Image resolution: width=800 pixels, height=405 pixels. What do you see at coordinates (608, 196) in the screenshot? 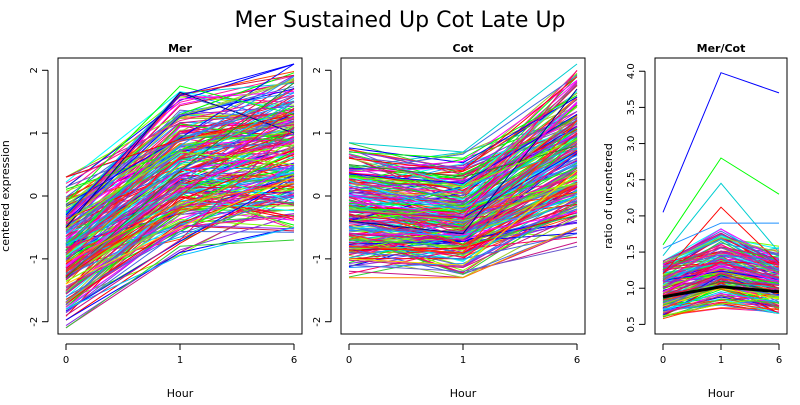
I see `y-axis-label: ratio of uncentered` at bounding box center [608, 196].